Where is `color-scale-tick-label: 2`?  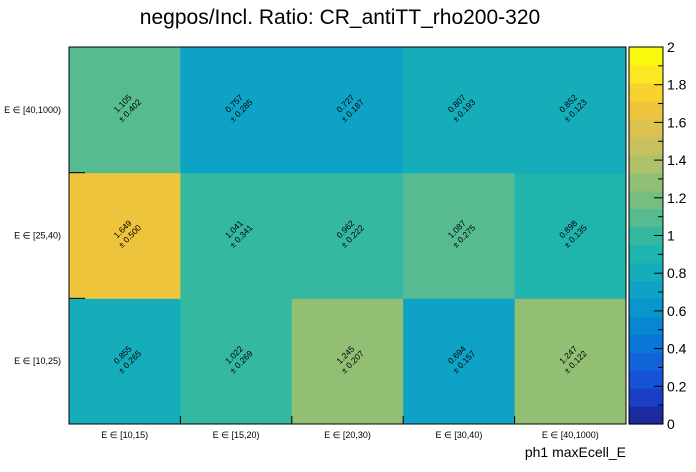
color-scale-tick-label: 2 is located at coordinates (671, 47).